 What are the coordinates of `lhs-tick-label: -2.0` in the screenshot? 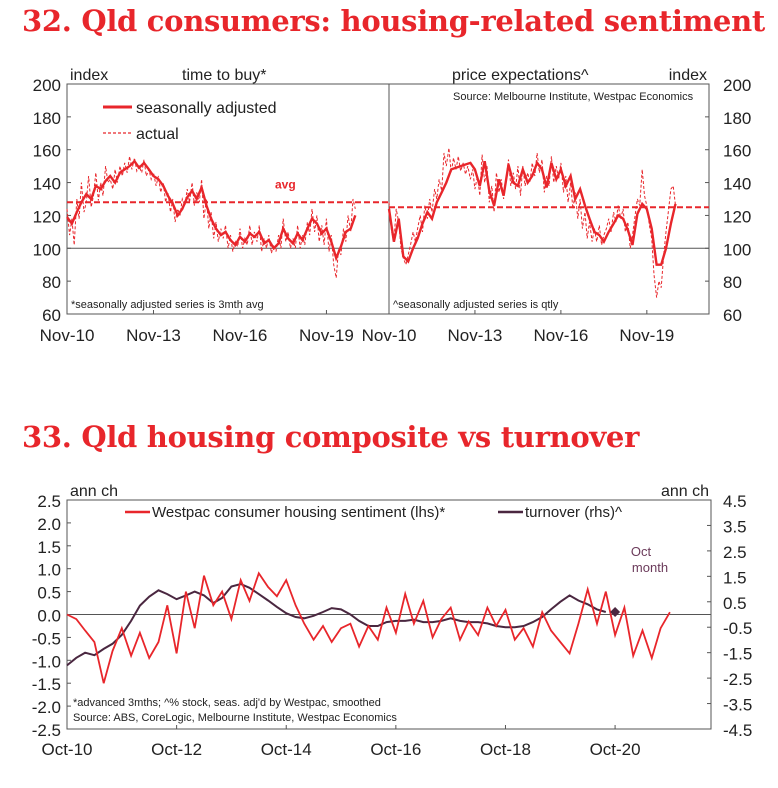 It's located at (46, 707).